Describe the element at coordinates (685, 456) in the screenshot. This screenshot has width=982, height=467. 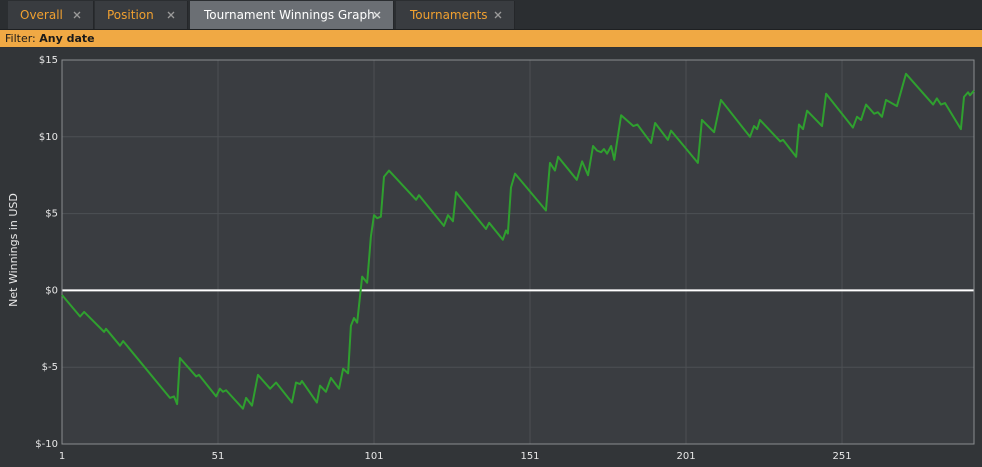
I see `x-tick-label: 201` at that location.